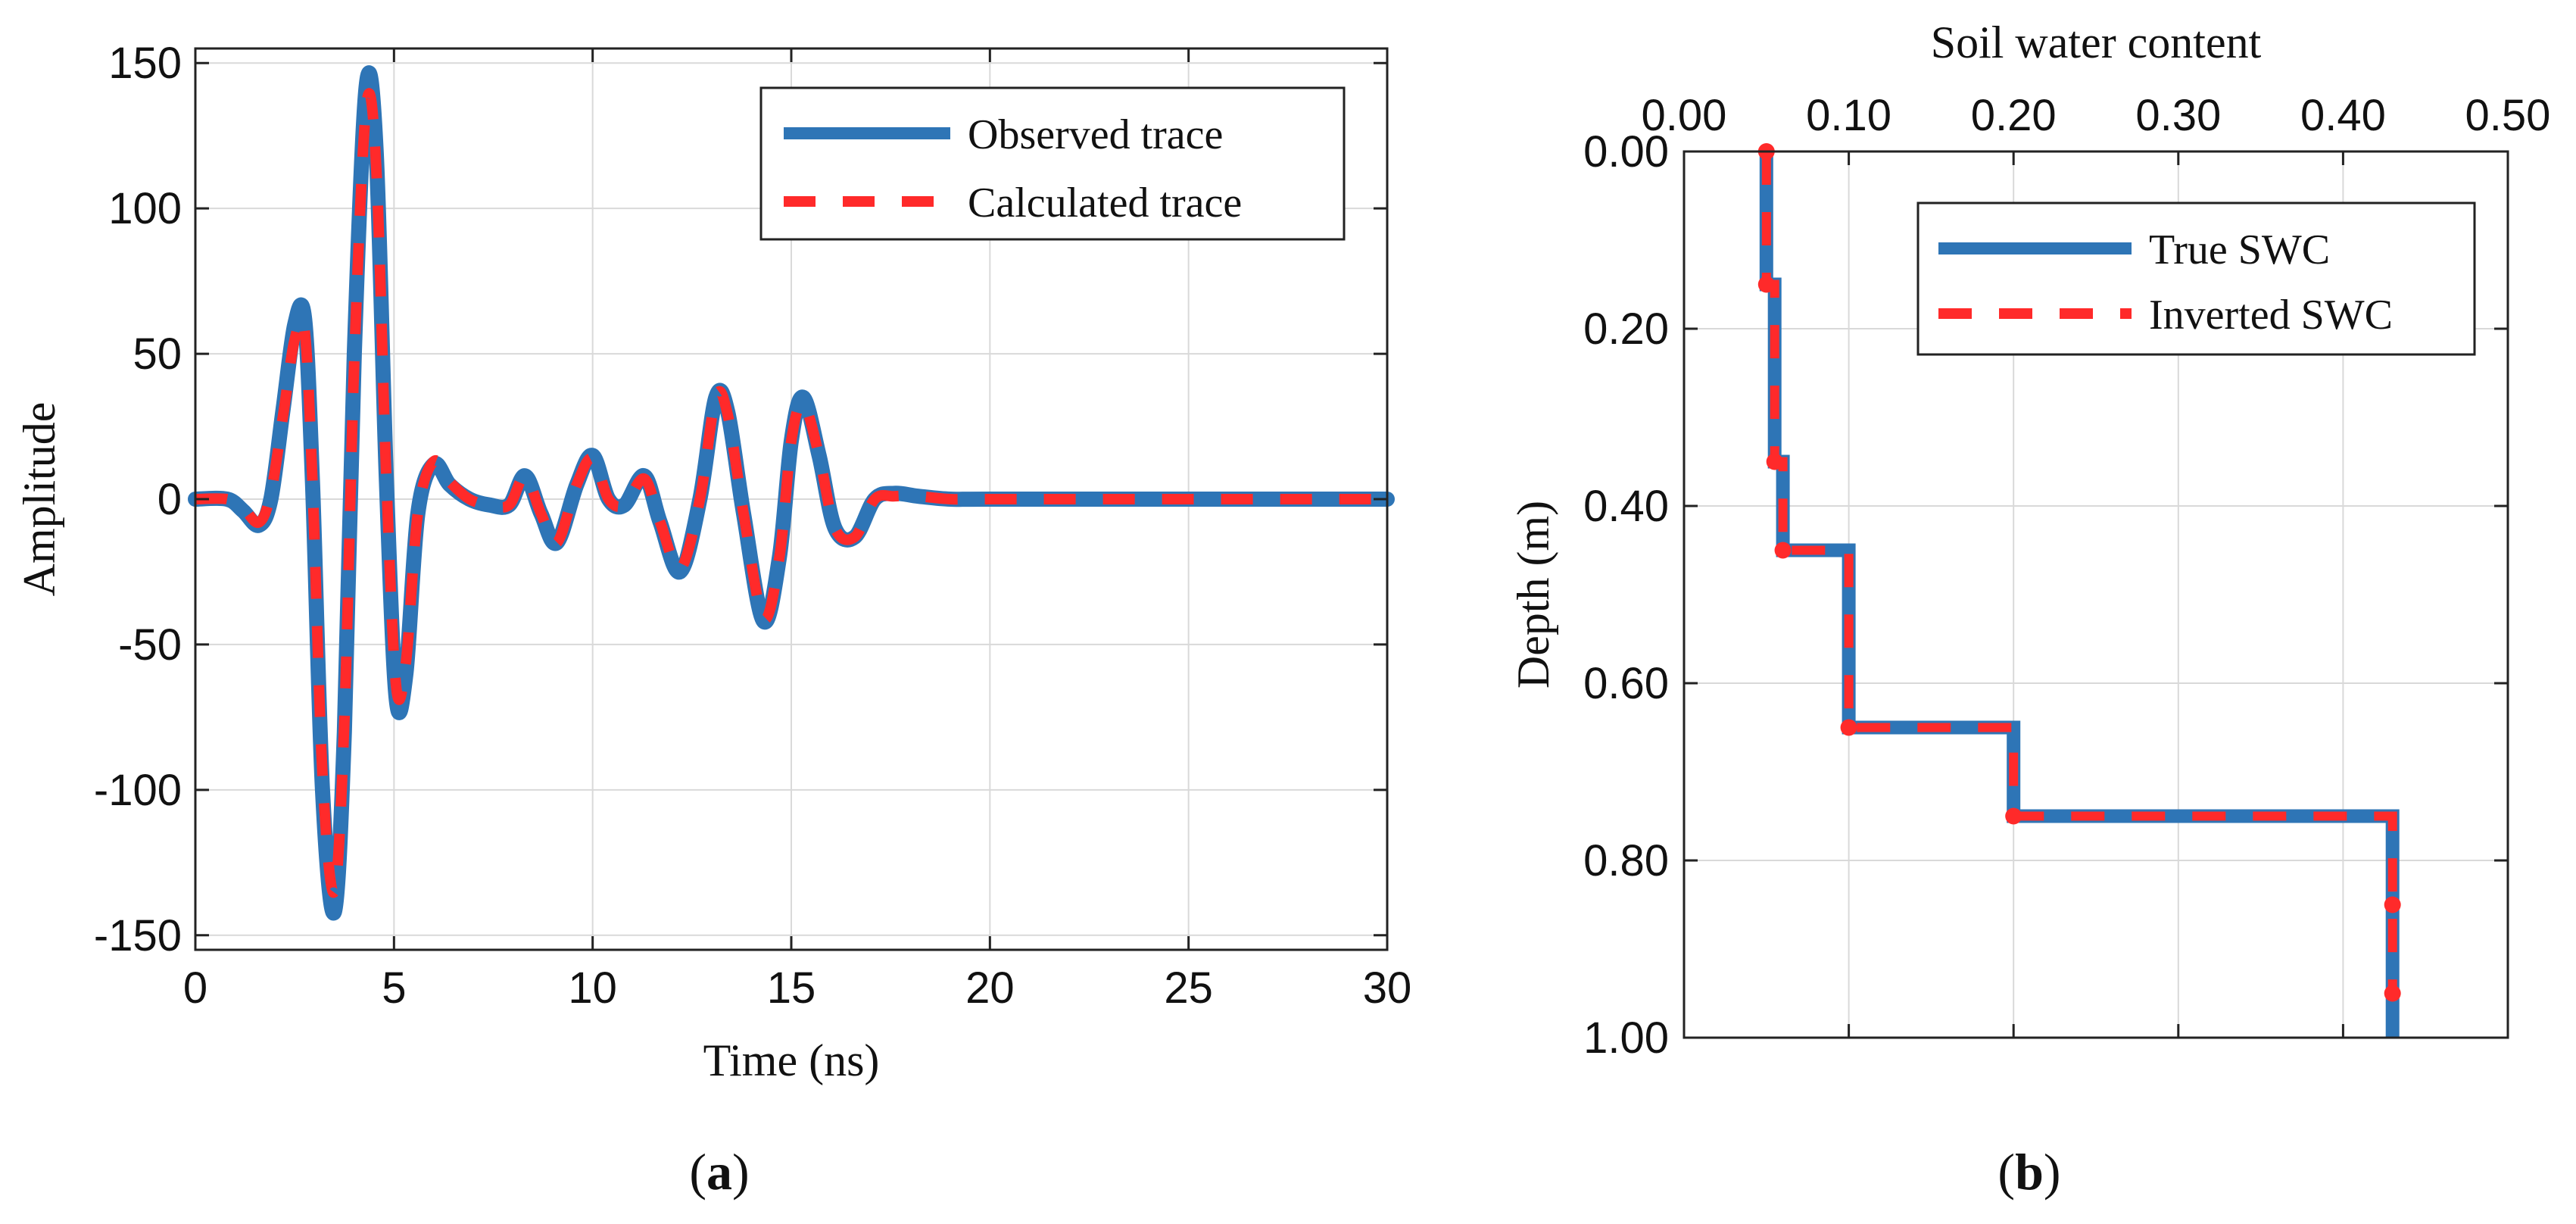  I want to click on panel-b-y-axis-label: Depth (m), so click(1533, 594).